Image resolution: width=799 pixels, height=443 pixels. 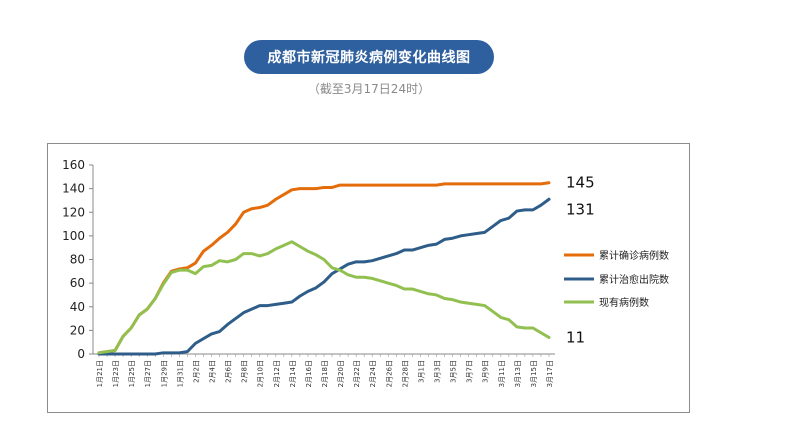 I want to click on x-tick-label: 1月23日, so click(x=116, y=373).